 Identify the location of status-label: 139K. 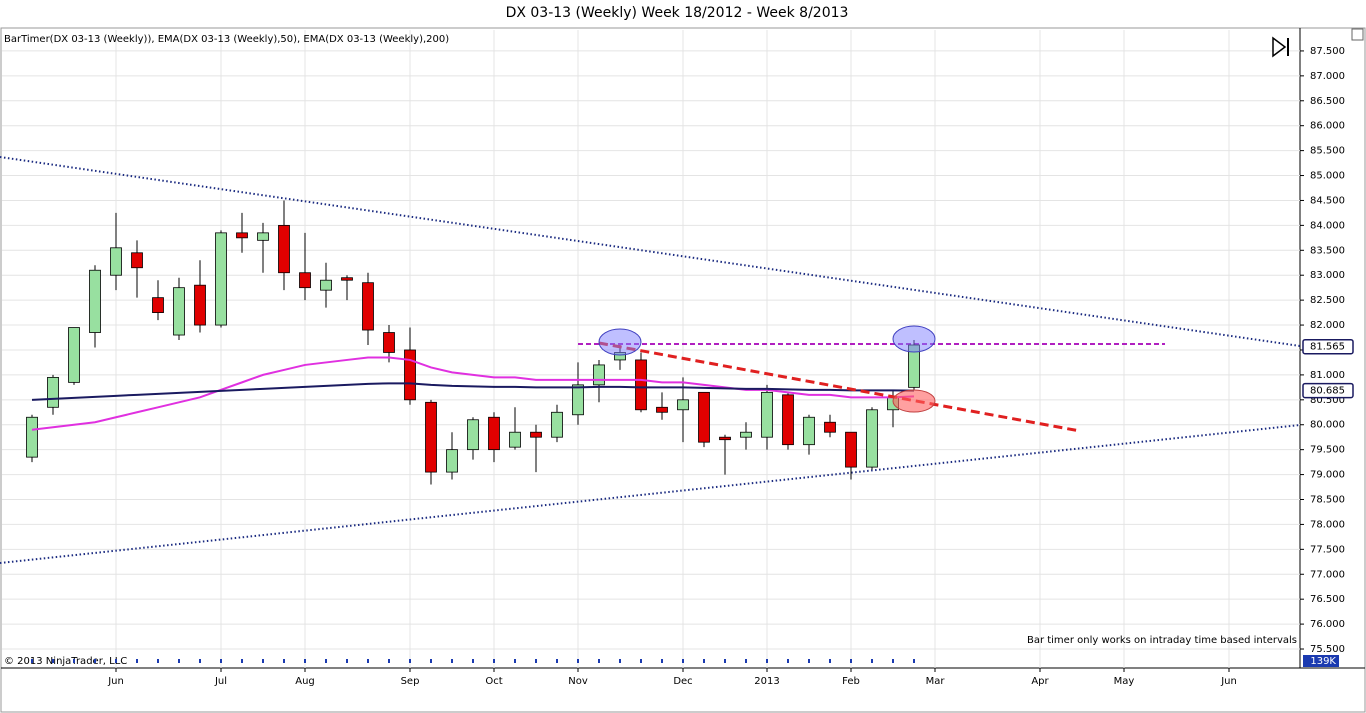
(1323, 661).